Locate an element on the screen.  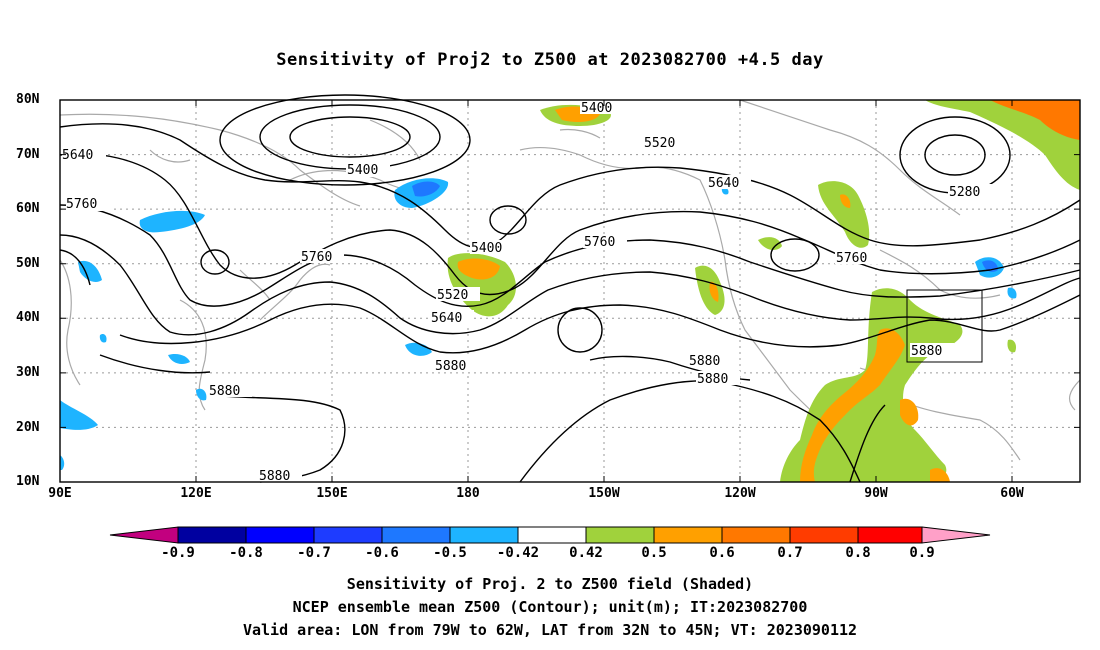
positive-sensitivity-darkorange is located at coordinates (1035, 120).